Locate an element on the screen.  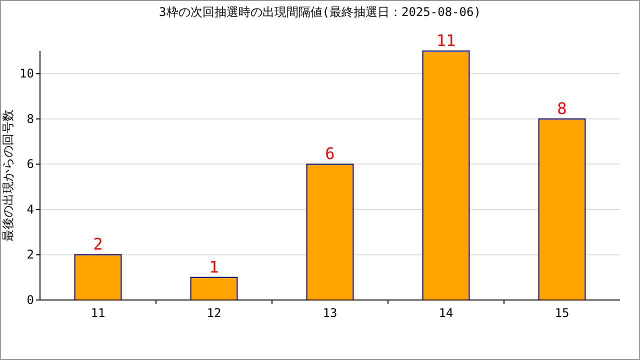
y-tick-label: 6 is located at coordinates (30, 164).